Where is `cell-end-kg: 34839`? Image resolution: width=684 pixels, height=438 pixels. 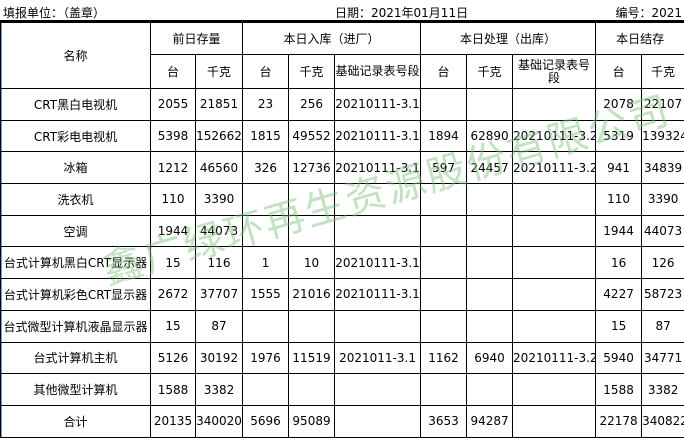 cell-end-kg: 34839 is located at coordinates (663, 168).